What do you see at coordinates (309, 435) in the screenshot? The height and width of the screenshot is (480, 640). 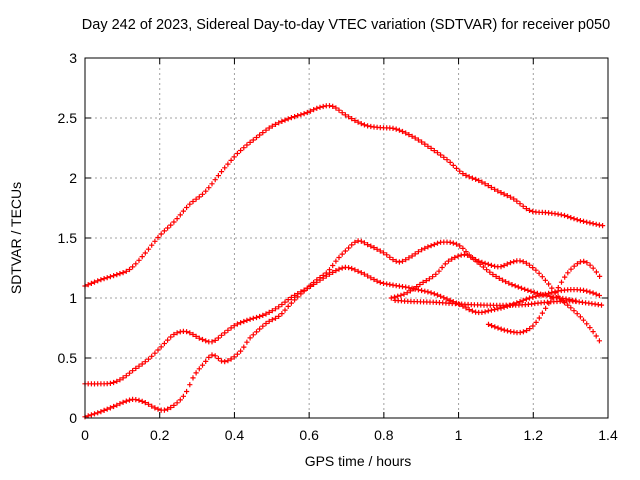 I see `x-tick-label: 0.6` at bounding box center [309, 435].